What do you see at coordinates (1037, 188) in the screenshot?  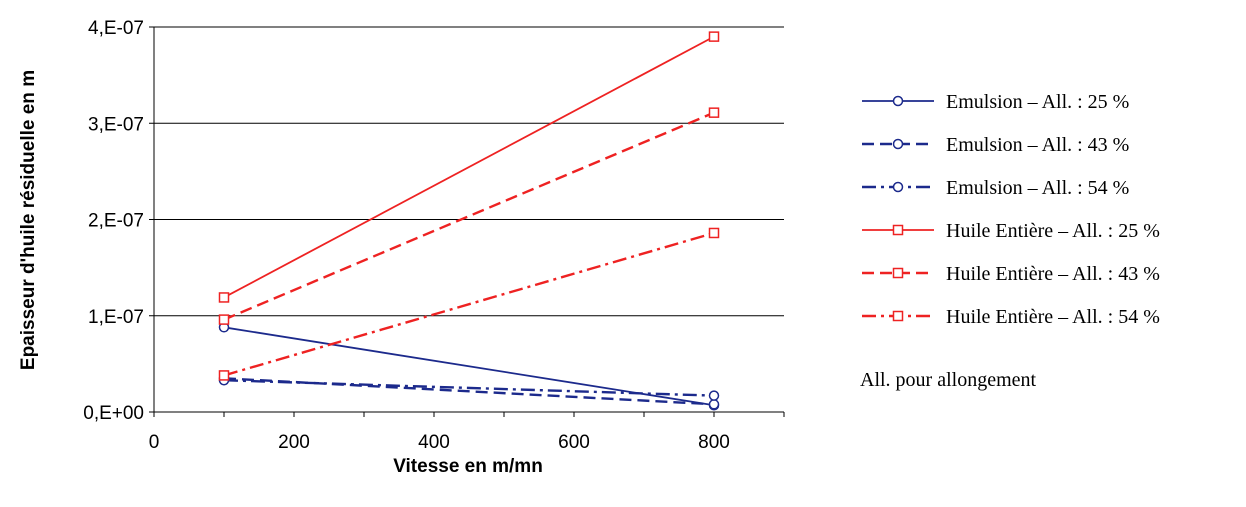 I see `legend-label: Emulsion – All. : 54 %` at bounding box center [1037, 188].